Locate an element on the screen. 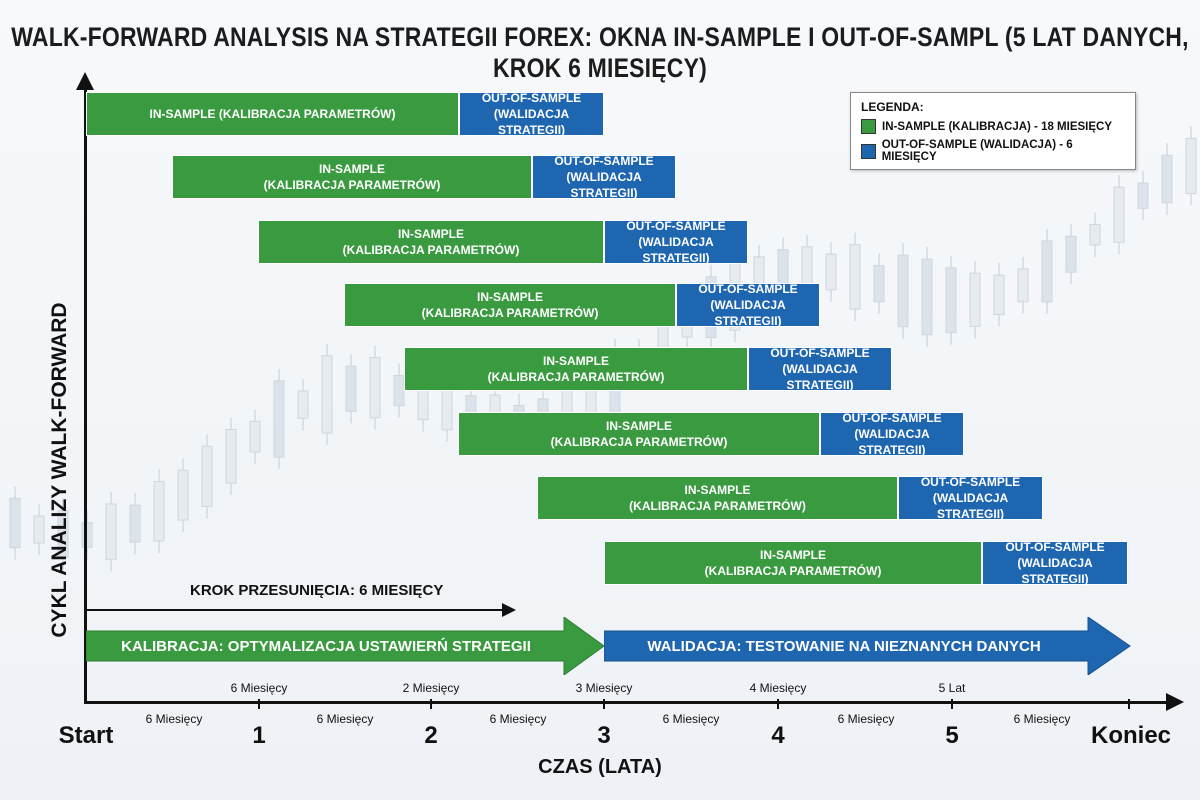 Image resolution: width=1200 pixels, height=800 pixels. x-major-label: 4 is located at coordinates (778, 735).